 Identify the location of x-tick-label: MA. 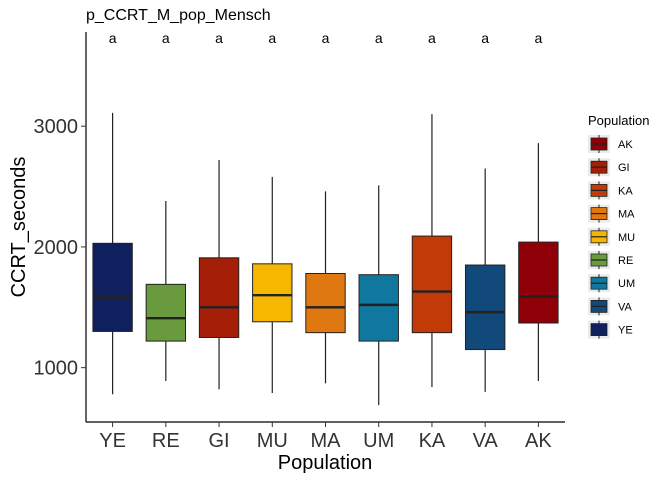
(326, 441).